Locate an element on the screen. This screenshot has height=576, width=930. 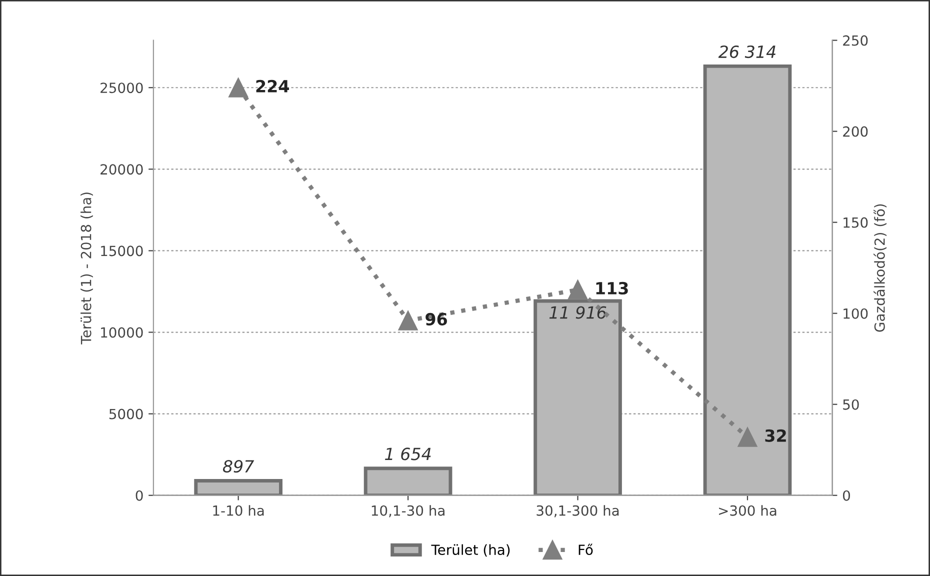
data-label: 11 916 is located at coordinates (577, 312).